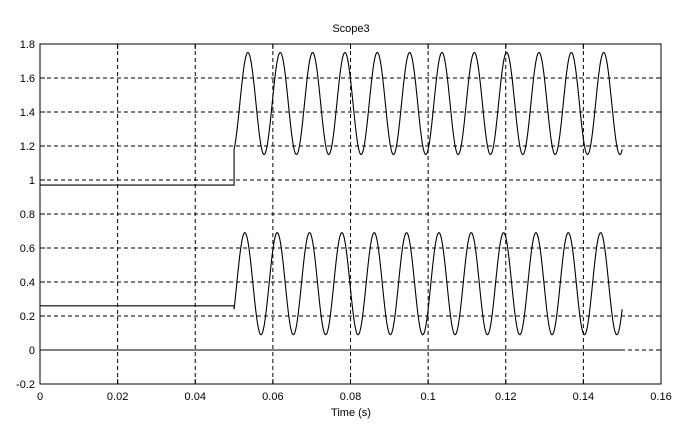 The image size is (683, 427). Describe the element at coordinates (27, 113) in the screenshot. I see `y-tick-label: 1.4` at that location.